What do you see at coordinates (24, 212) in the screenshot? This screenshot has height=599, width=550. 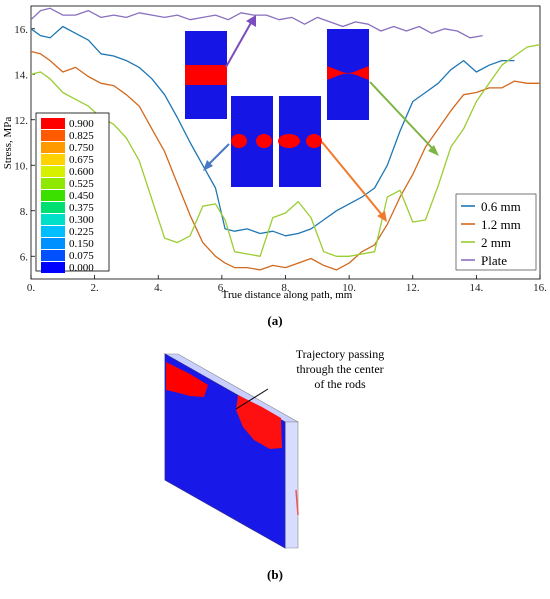 I see `y-tick-label: 8.` at bounding box center [24, 212].